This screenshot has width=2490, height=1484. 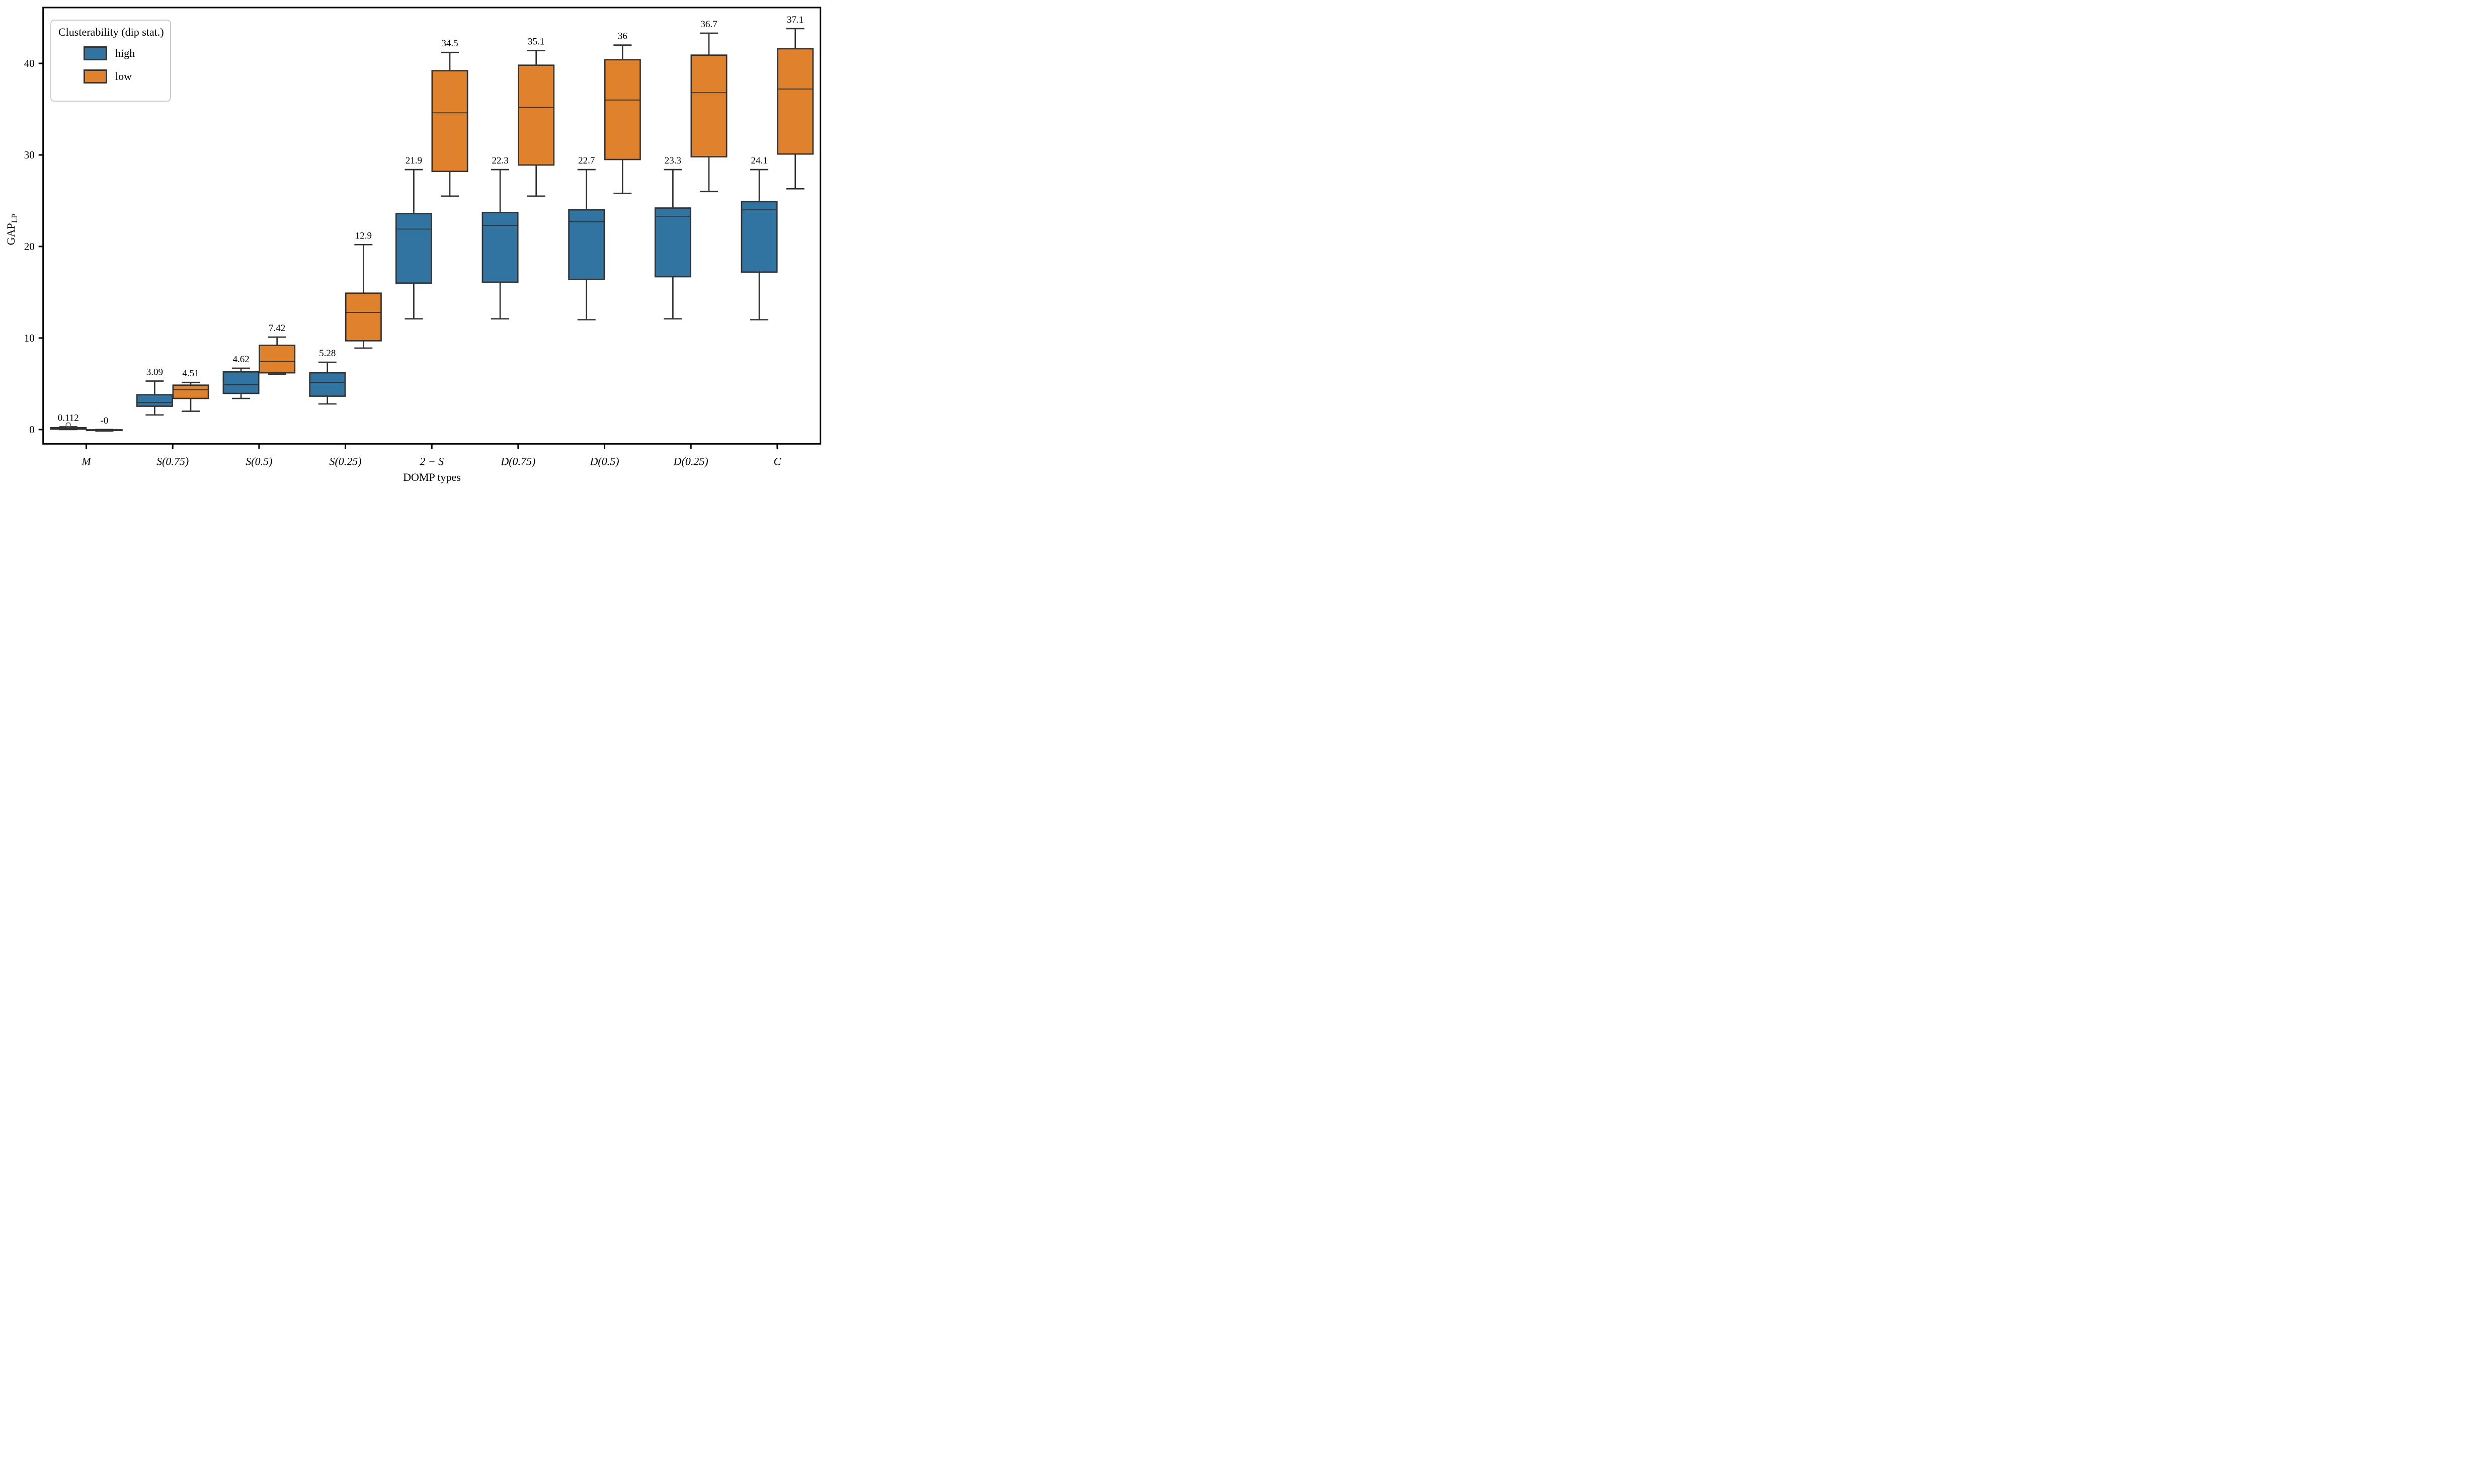 I want to click on legend-title: Clusterability (dip stat.), so click(x=111, y=32).